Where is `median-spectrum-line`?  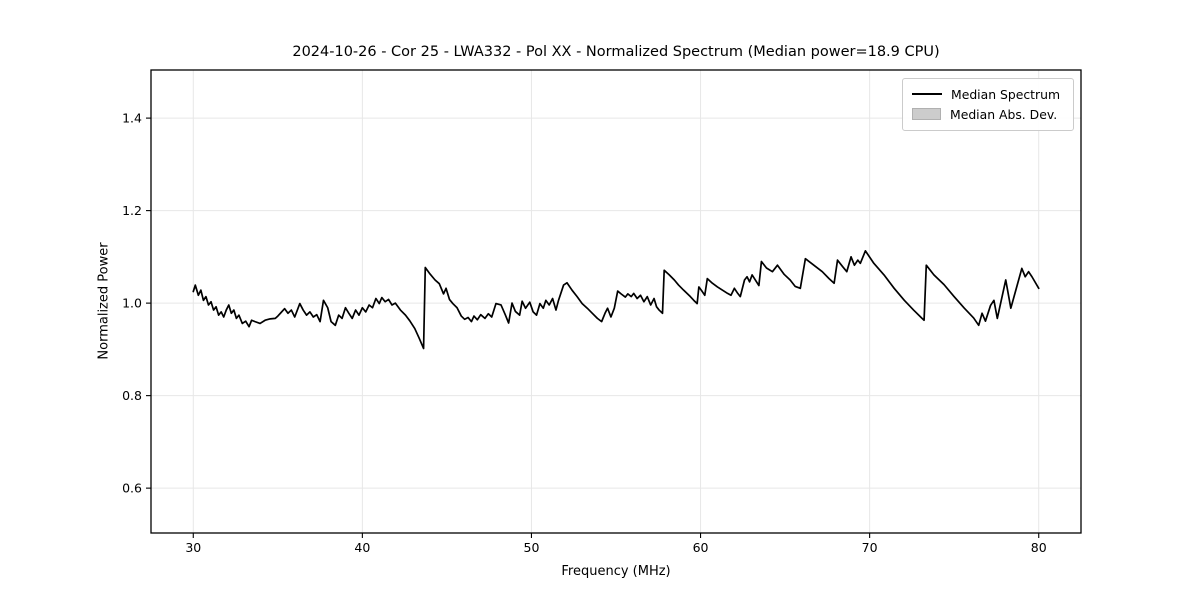
median-spectrum-line is located at coordinates (616, 300).